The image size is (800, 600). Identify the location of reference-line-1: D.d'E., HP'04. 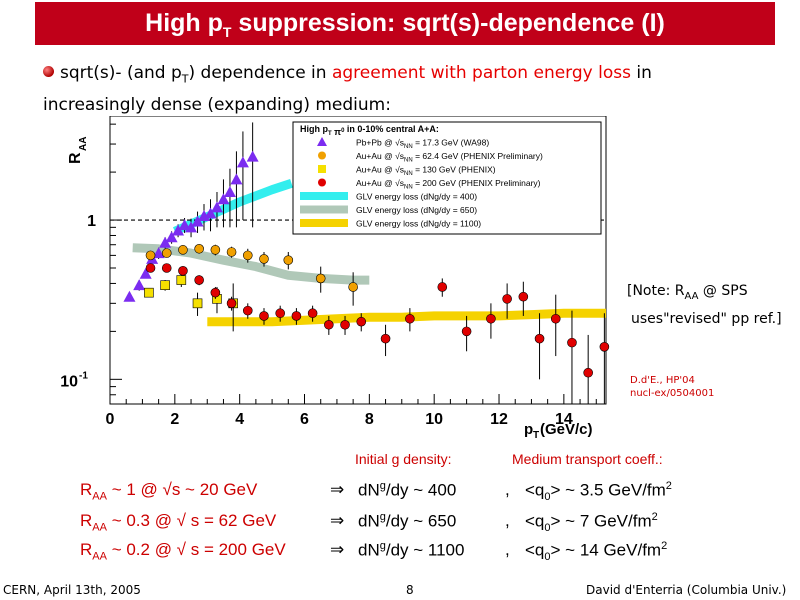
(662, 380).